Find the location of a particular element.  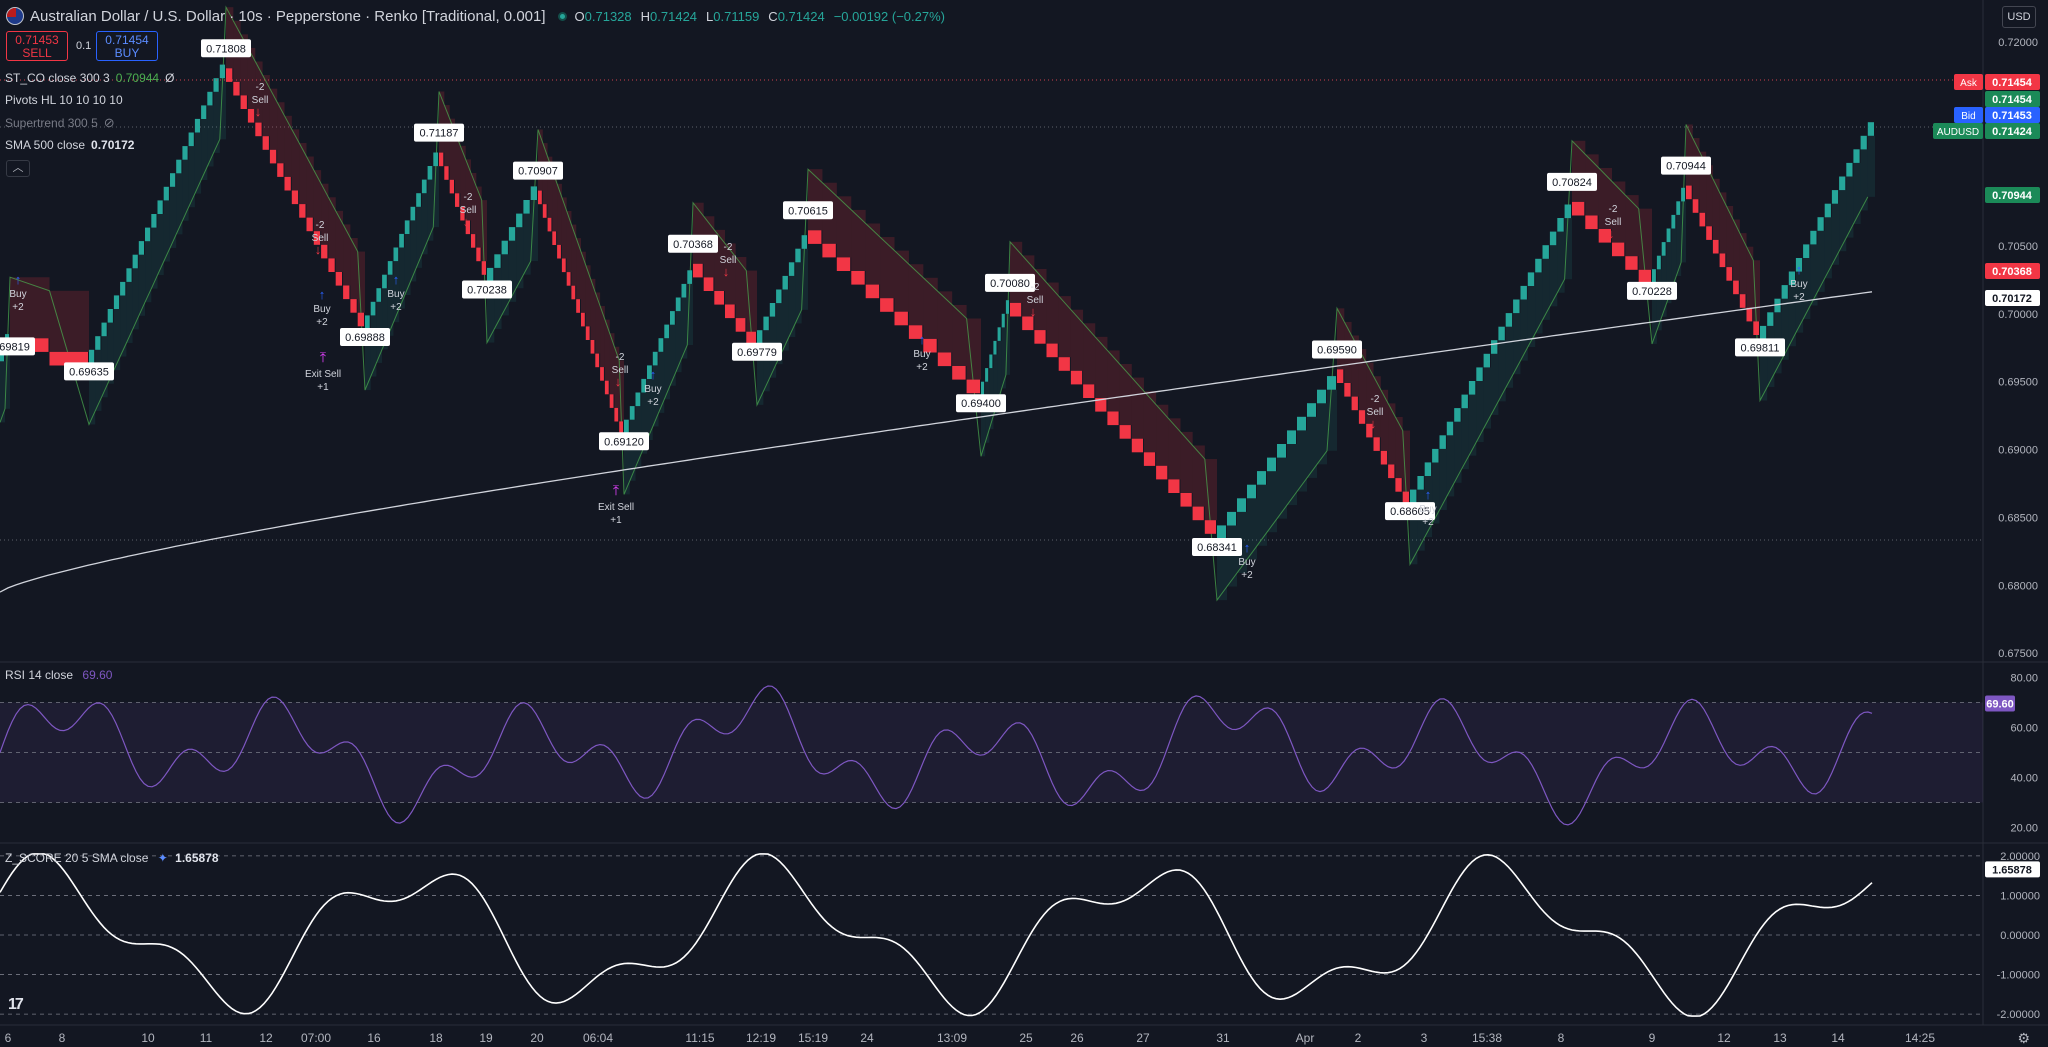

time-axis-label: 9 is located at coordinates (1652, 1038).